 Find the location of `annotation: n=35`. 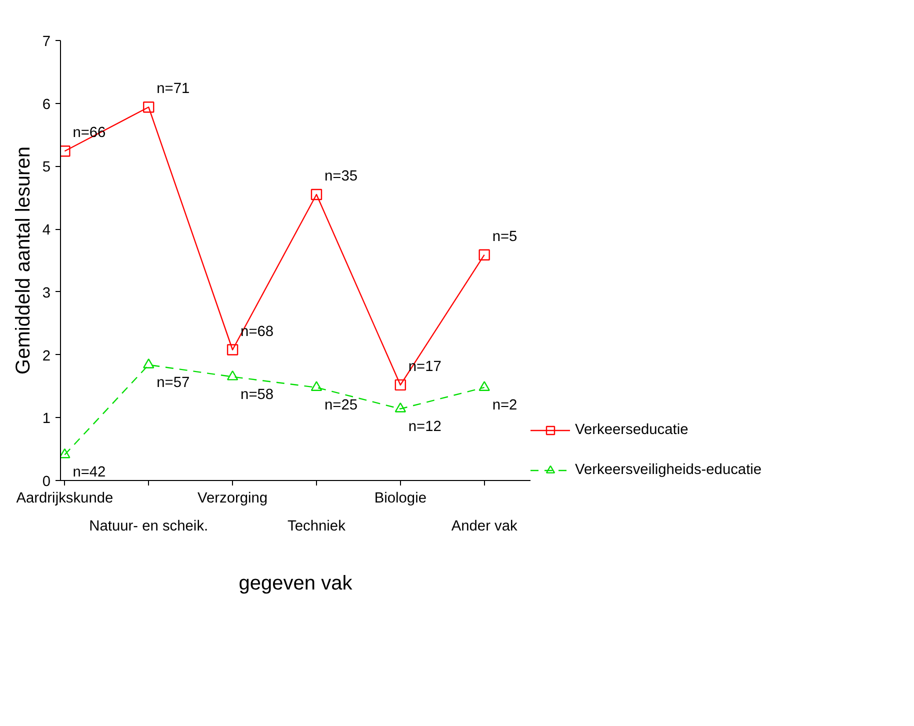

annotation: n=35 is located at coordinates (341, 176).